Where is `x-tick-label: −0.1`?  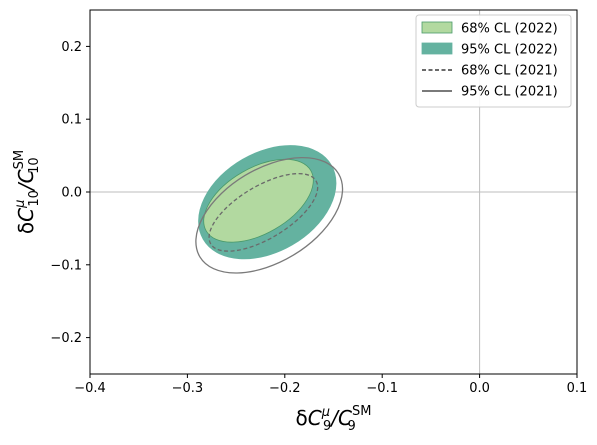 x-tick-label: −0.1 is located at coordinates (382, 388).